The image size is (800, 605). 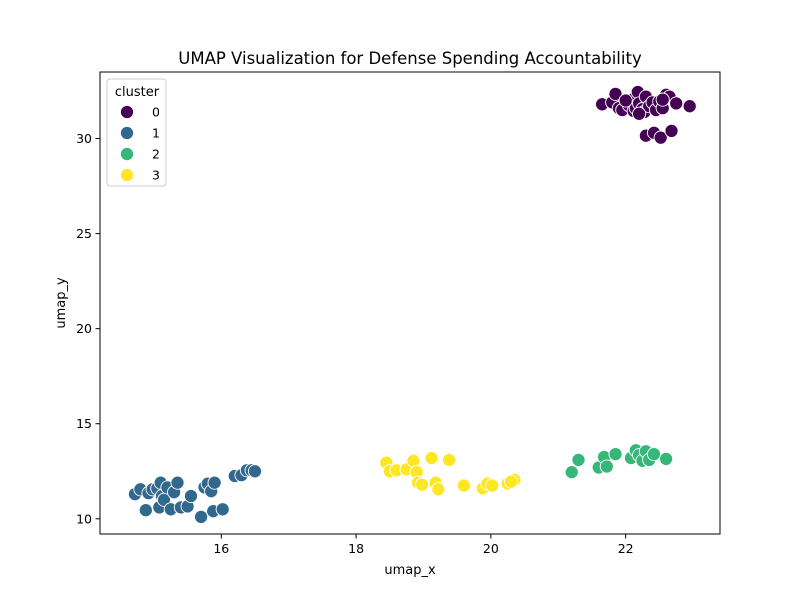 I want to click on y-tick-label: 30, so click(x=84, y=138).